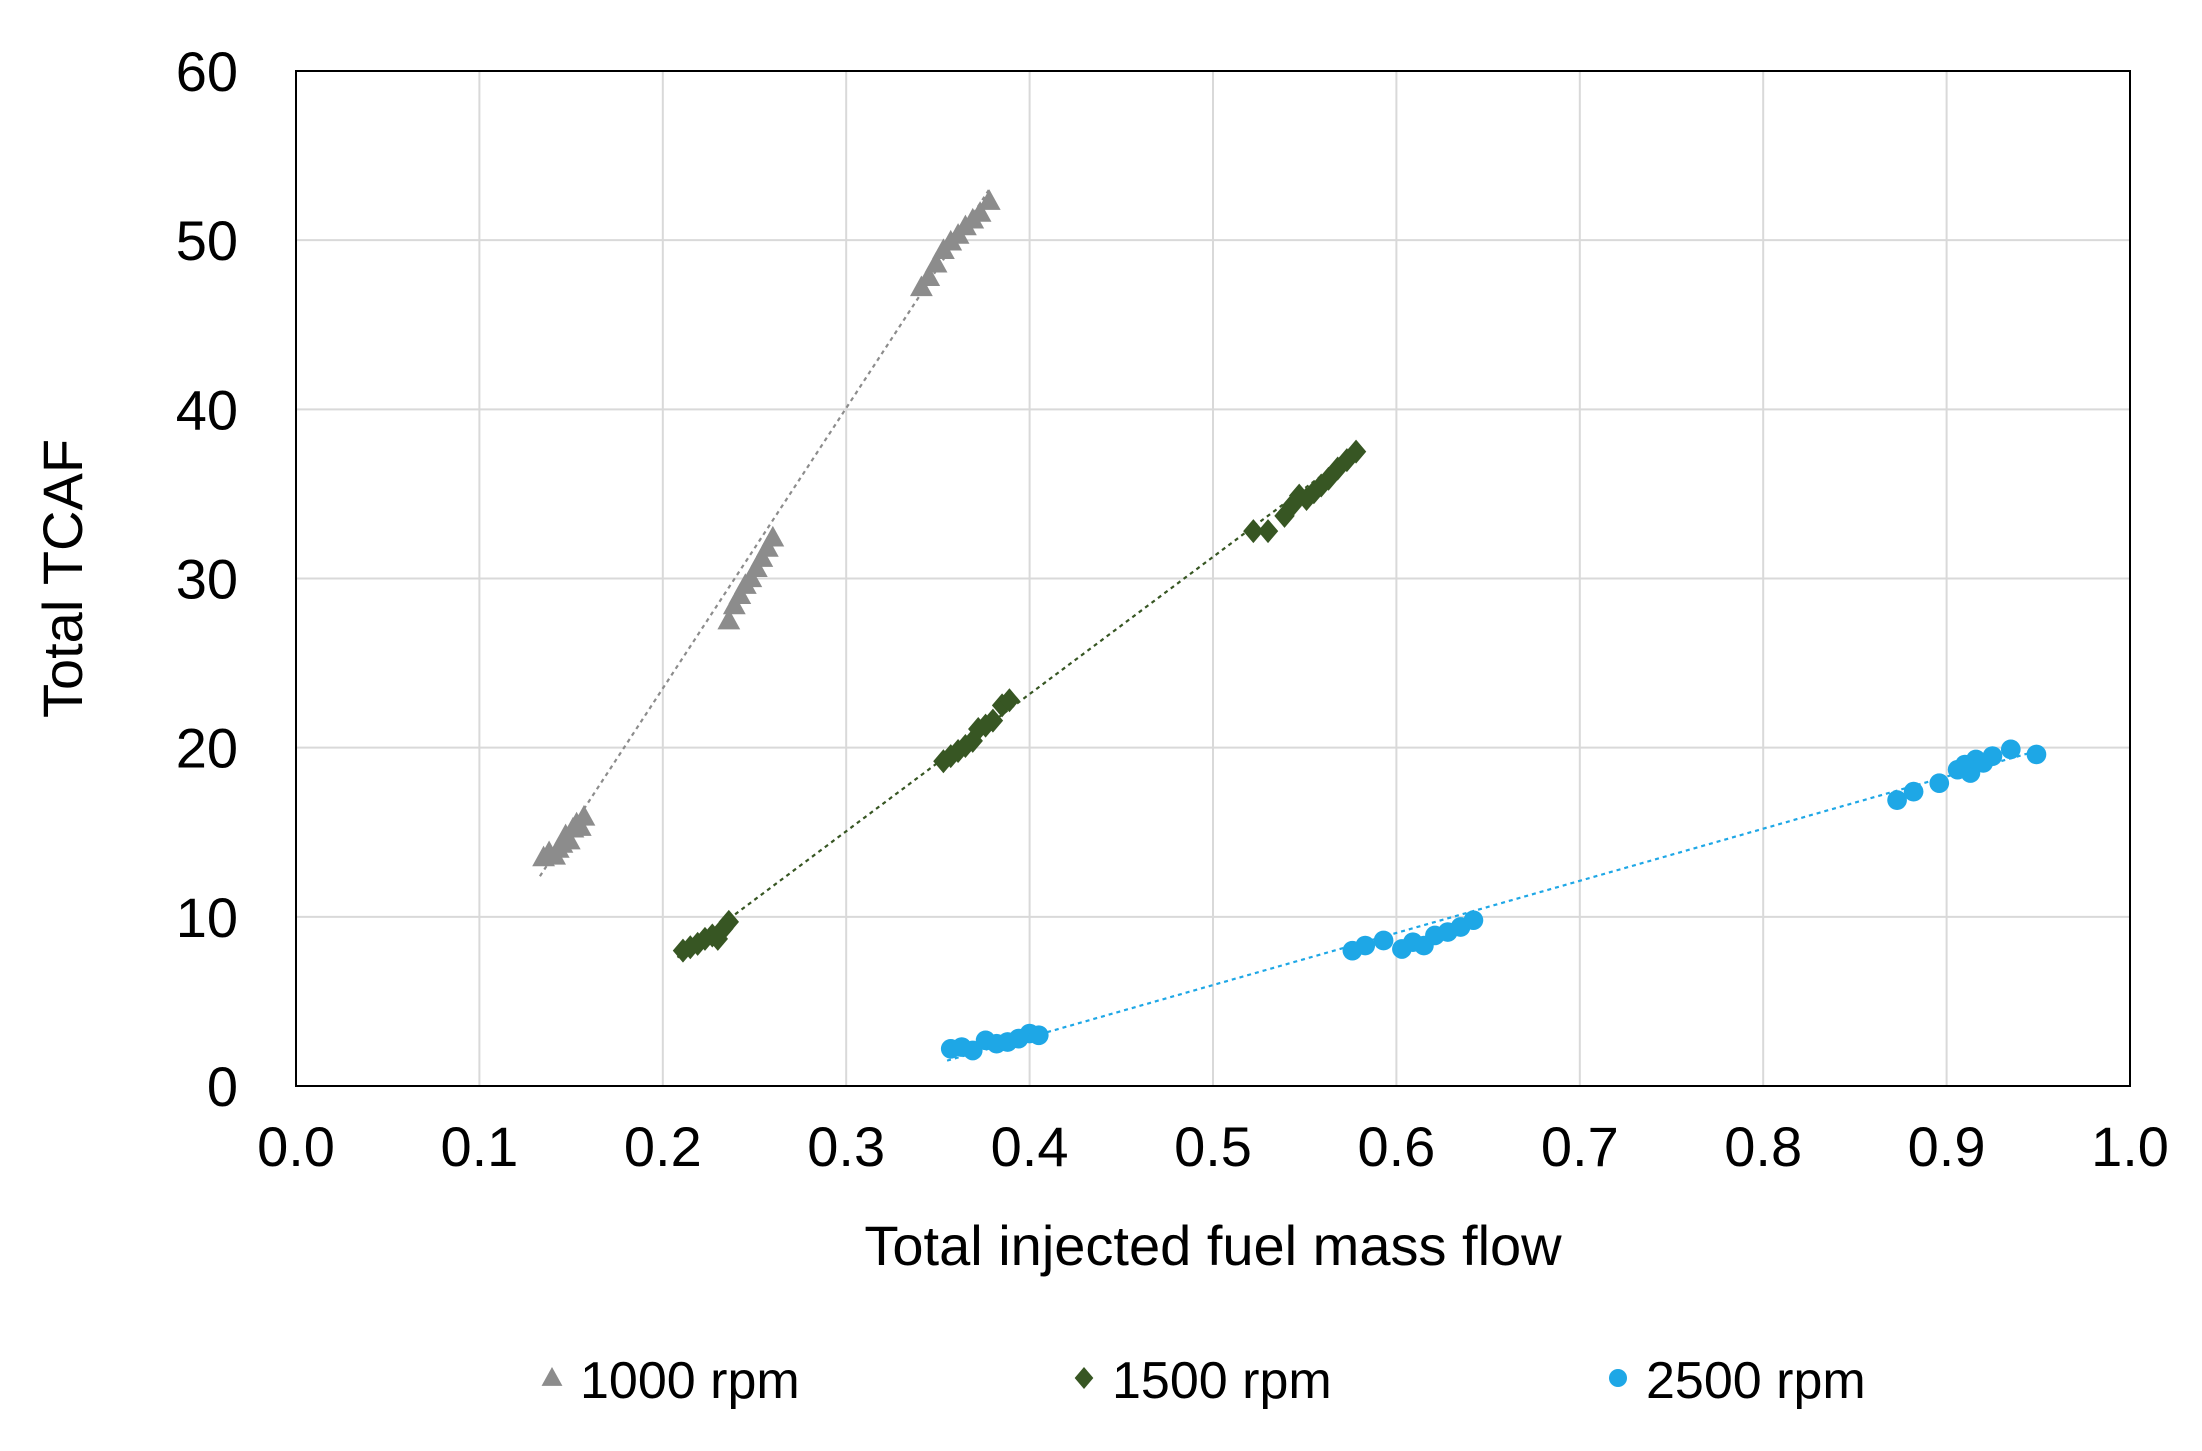 This screenshot has width=2202, height=1451. Describe the element at coordinates (846, 1146) in the screenshot. I see `x-tick-label: 0.3` at that location.